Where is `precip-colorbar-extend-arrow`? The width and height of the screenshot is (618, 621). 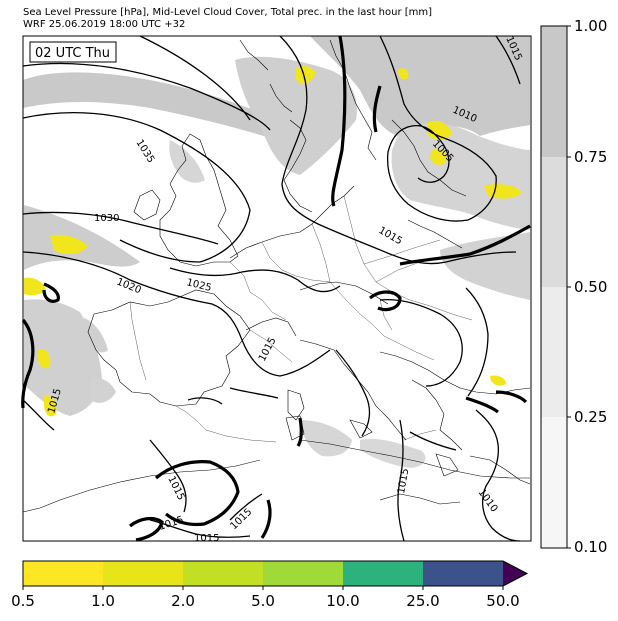
precip-colorbar-extend-arrow is located at coordinates (515, 573).